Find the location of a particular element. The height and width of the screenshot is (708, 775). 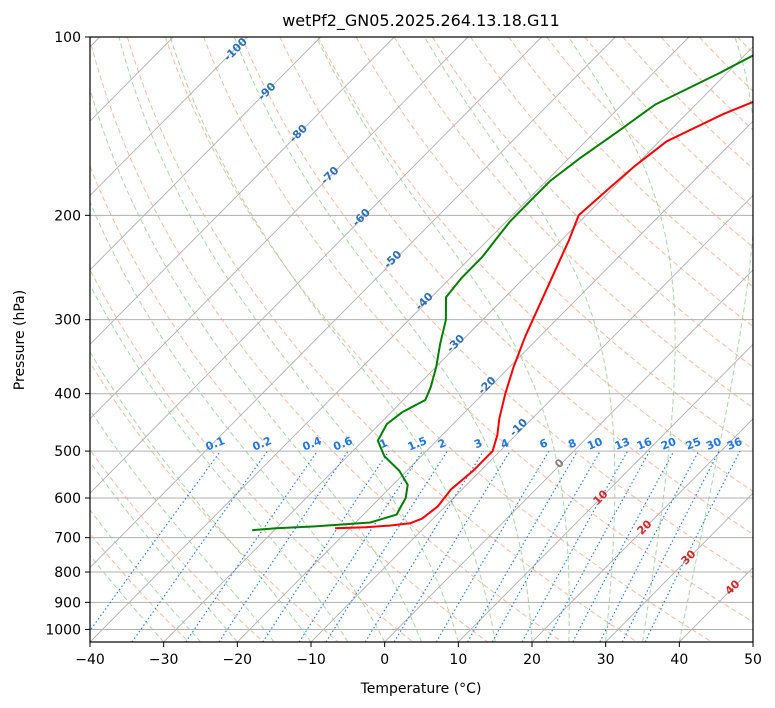

mixing-ratio-label: 3 is located at coordinates (478, 443).